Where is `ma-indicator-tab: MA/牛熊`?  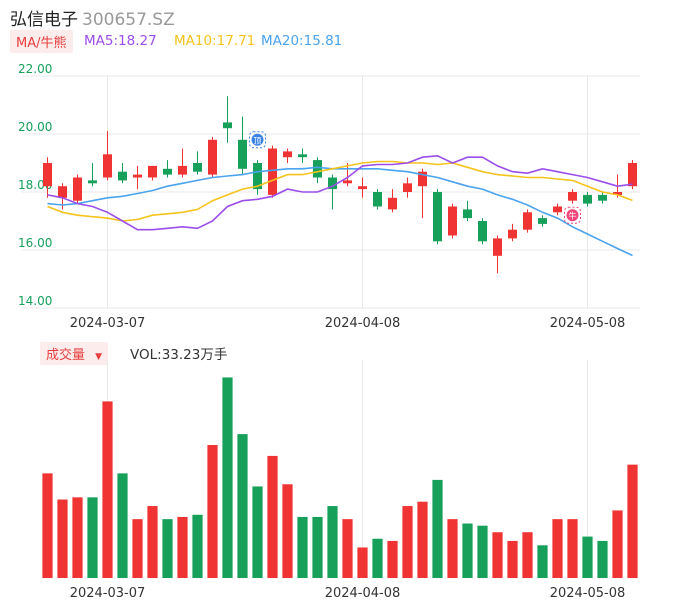
ma-indicator-tab: MA/牛熊 is located at coordinates (41, 41).